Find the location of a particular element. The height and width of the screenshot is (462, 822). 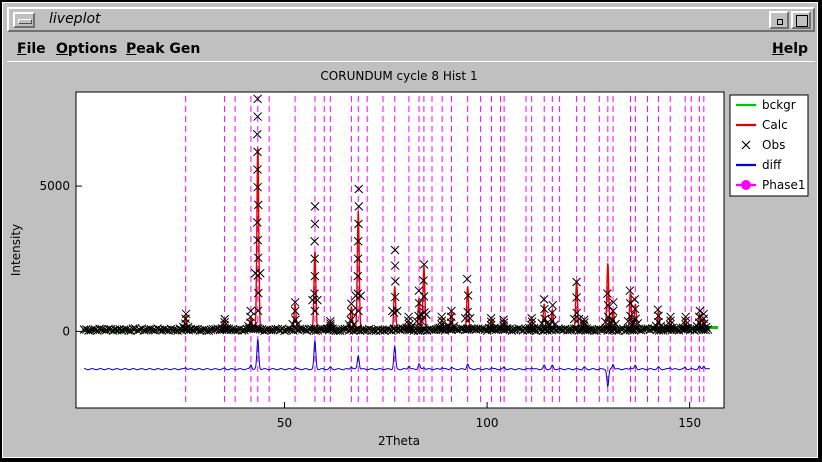

minimize-icon is located at coordinates (780, 22).